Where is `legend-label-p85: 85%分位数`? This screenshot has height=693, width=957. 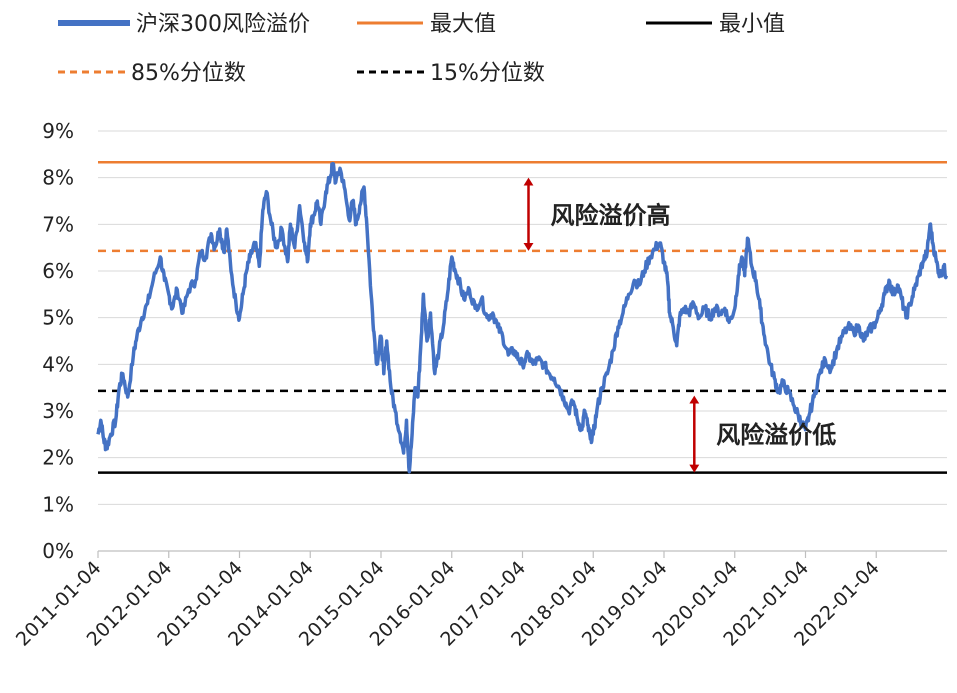
legend-label-p85: 85%分位数 is located at coordinates (188, 73).